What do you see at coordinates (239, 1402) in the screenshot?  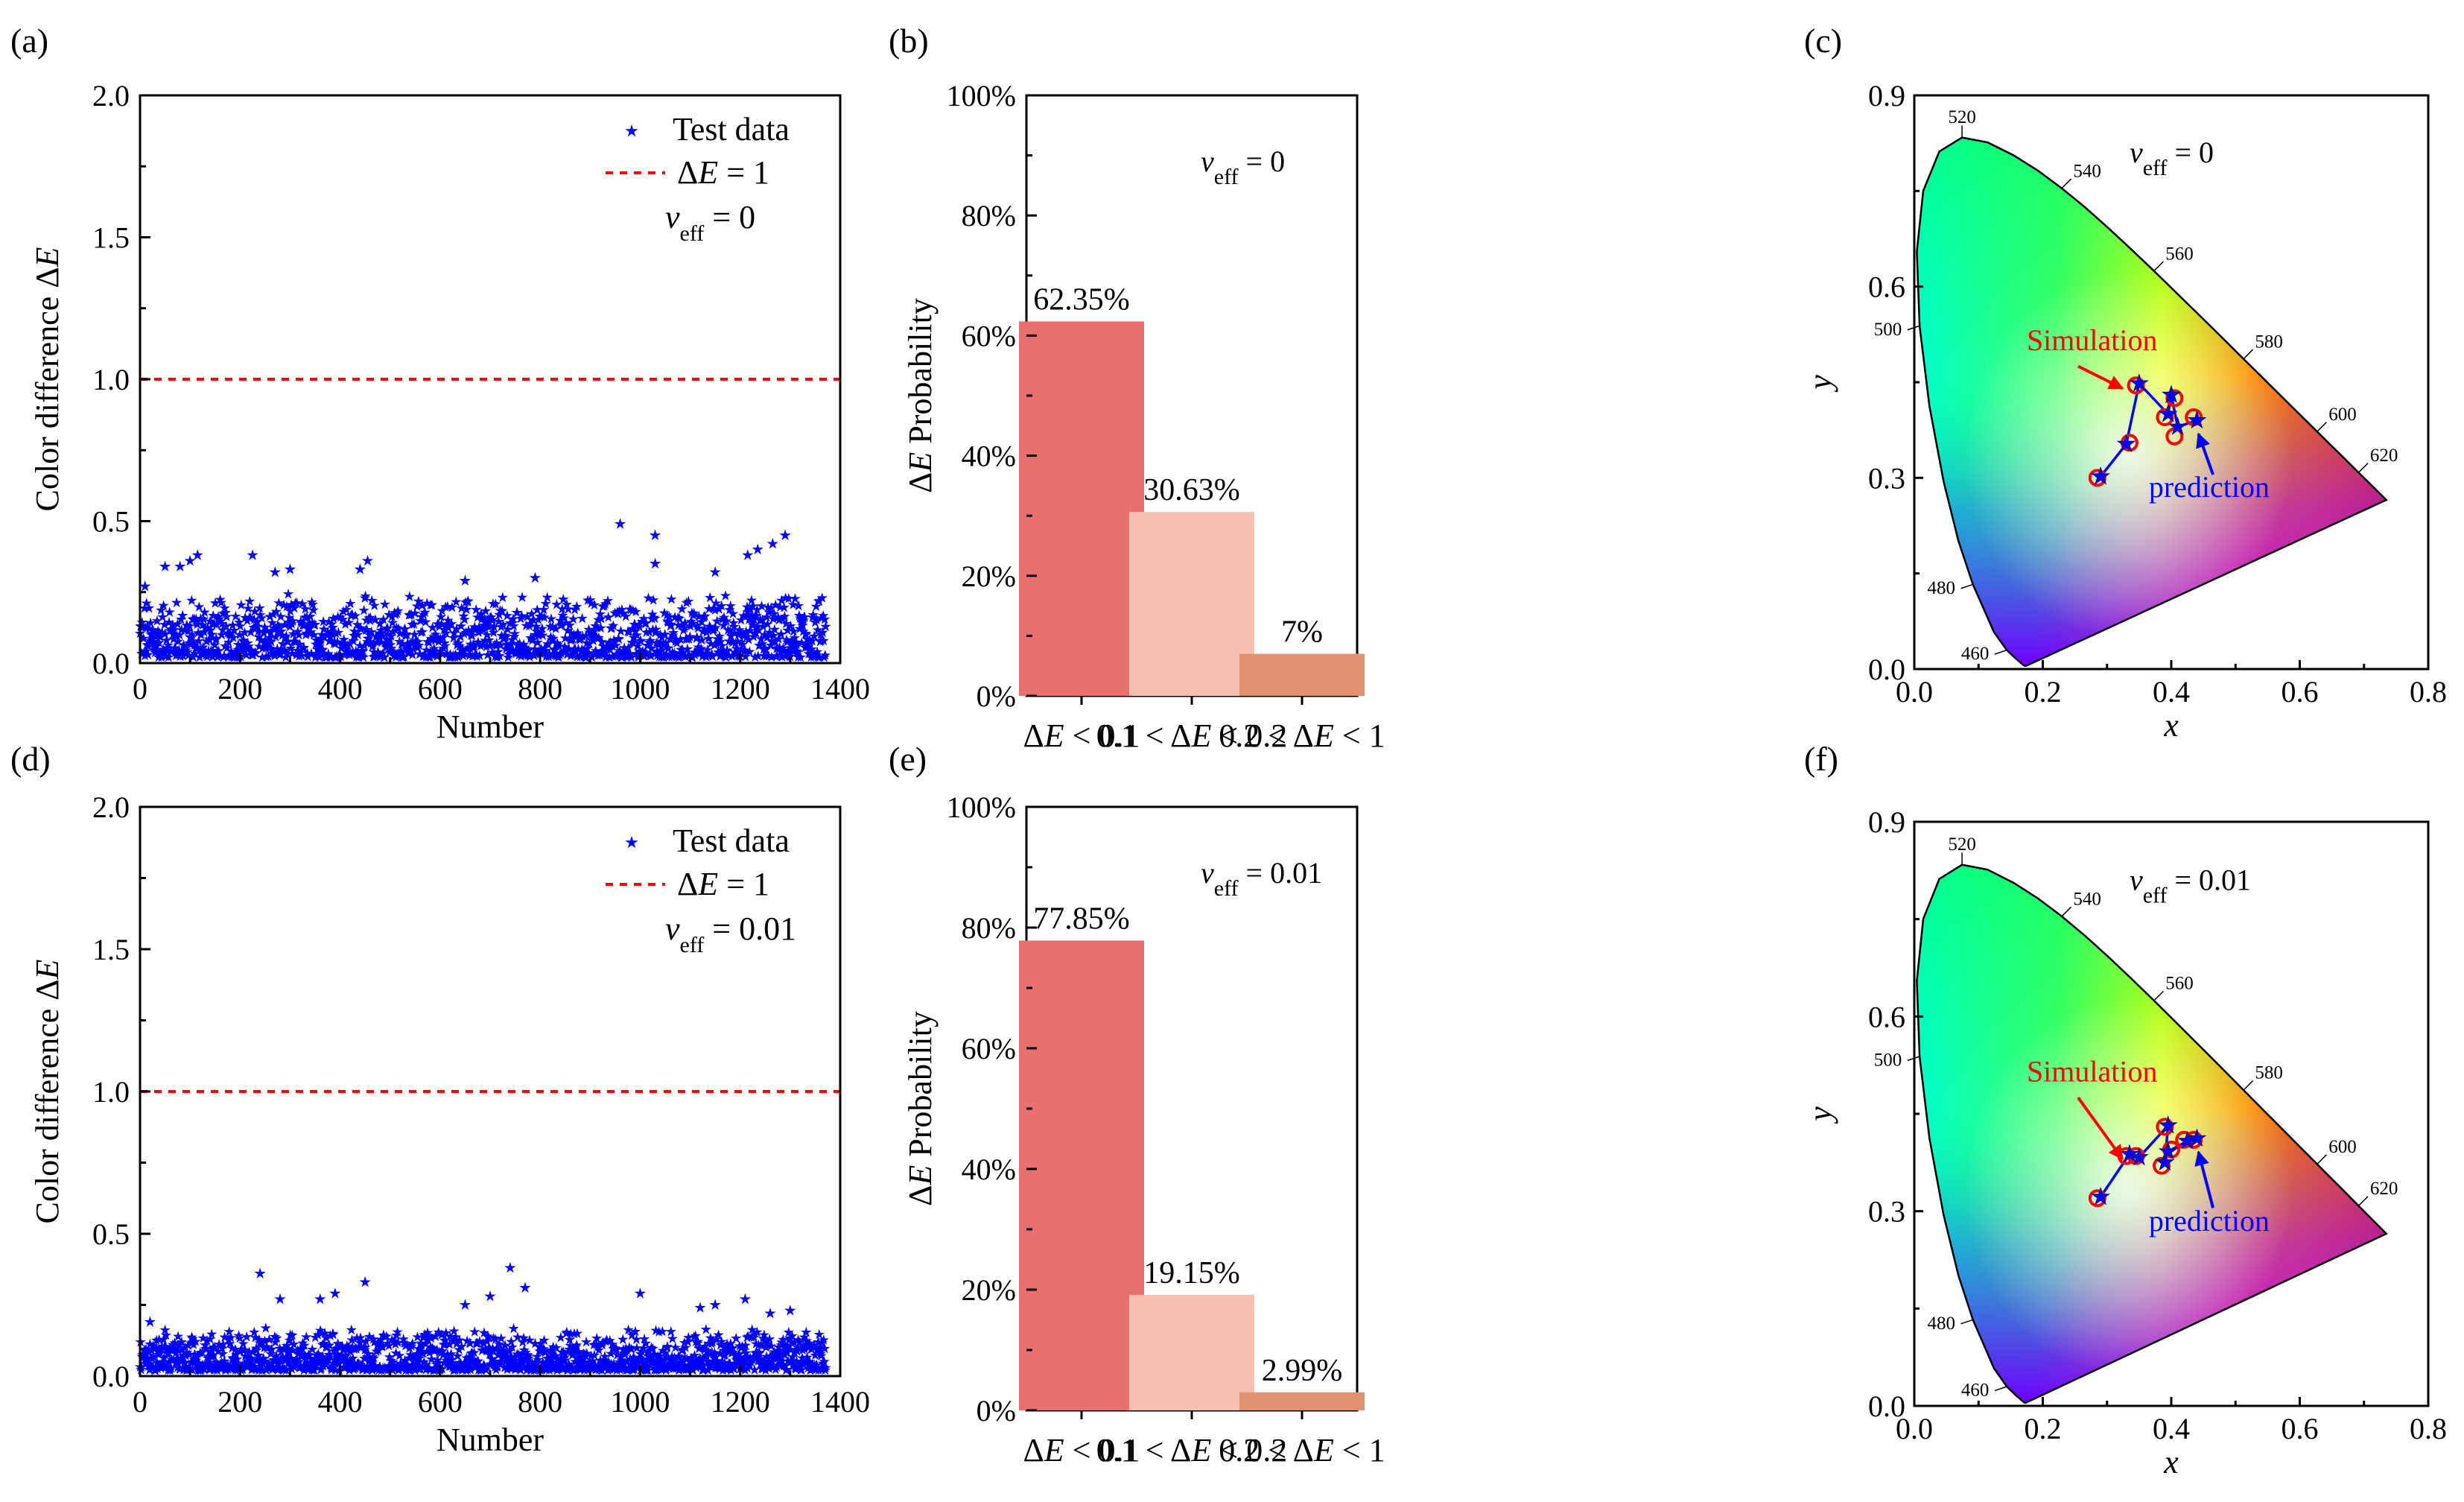 I see `x-tick-label: 200` at bounding box center [239, 1402].